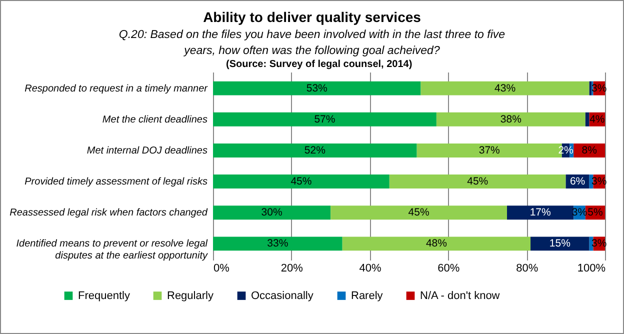 This screenshot has width=624, height=334. I want to click on x-tick-label: 100%, so click(591, 268).